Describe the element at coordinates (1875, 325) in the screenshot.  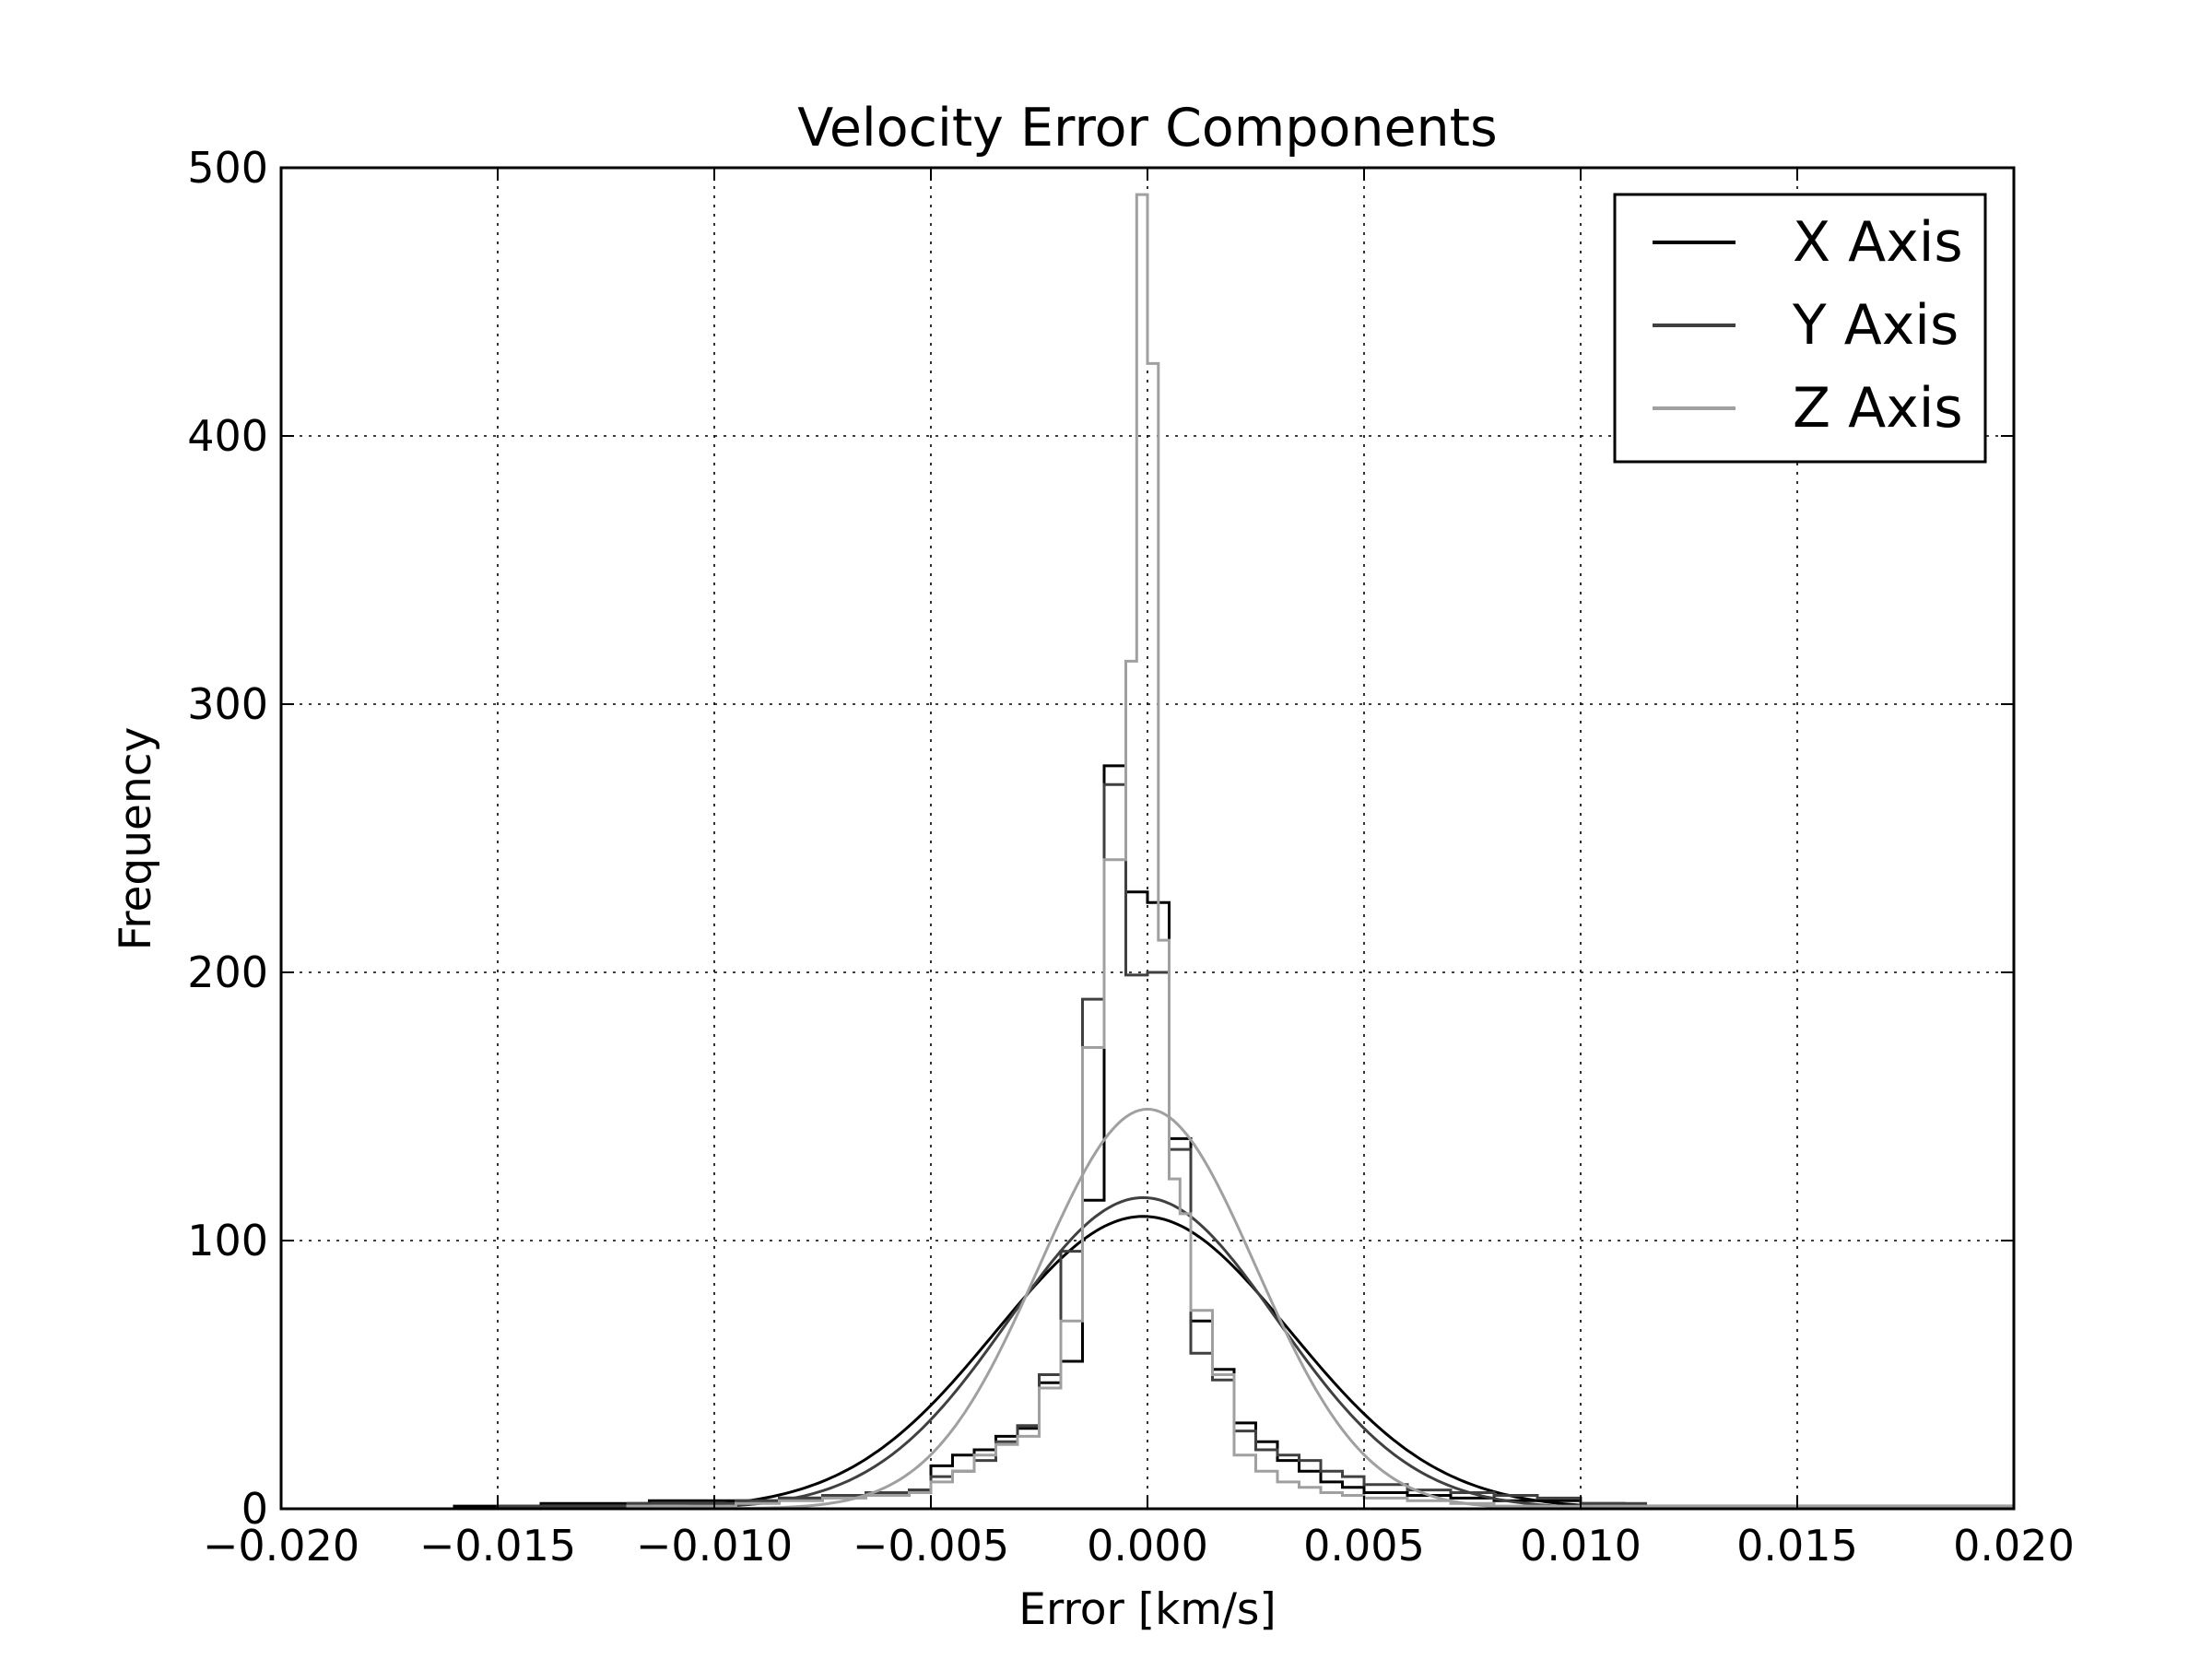
I see `legend-label-y-axis: Y Axis` at that location.